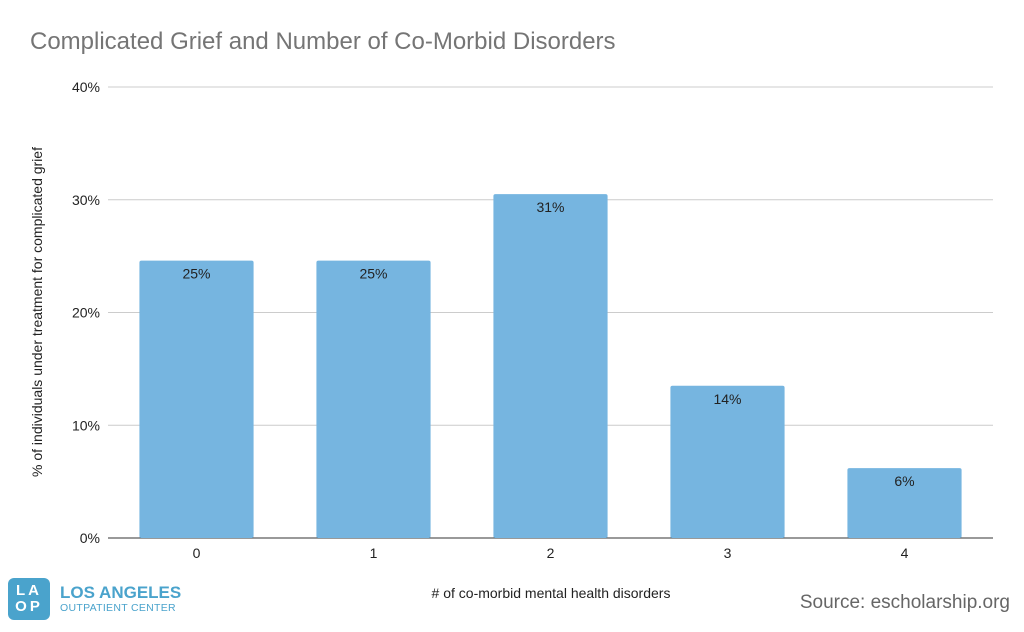 The height and width of the screenshot is (632, 1024). I want to click on logo-line1: LOS ANGELES, so click(121, 592).